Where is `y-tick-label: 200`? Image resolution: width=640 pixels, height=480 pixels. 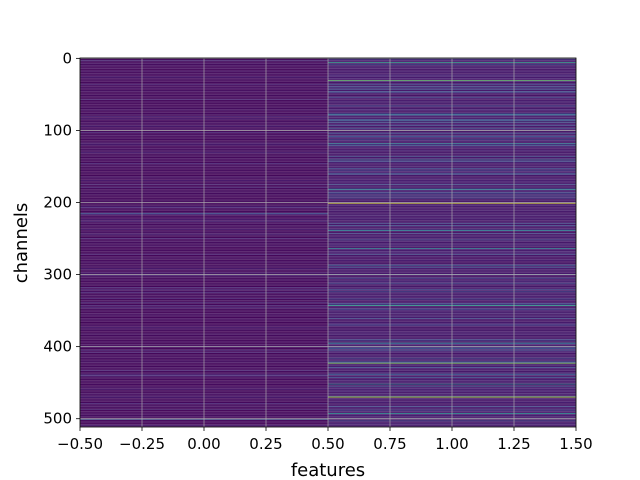
y-tick-label: 200 is located at coordinates (57, 203).